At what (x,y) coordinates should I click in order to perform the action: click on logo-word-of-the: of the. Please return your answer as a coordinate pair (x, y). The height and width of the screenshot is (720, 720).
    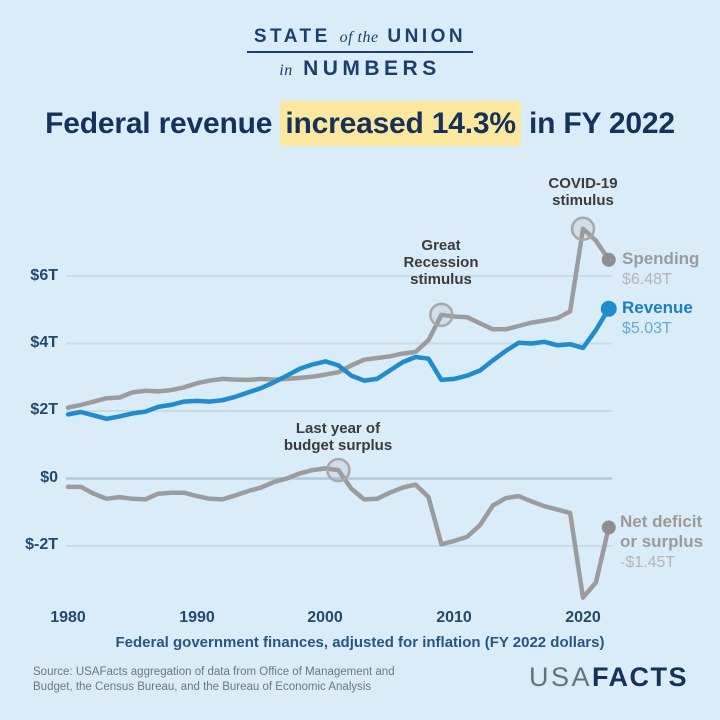
    Looking at the image, I should click on (359, 37).